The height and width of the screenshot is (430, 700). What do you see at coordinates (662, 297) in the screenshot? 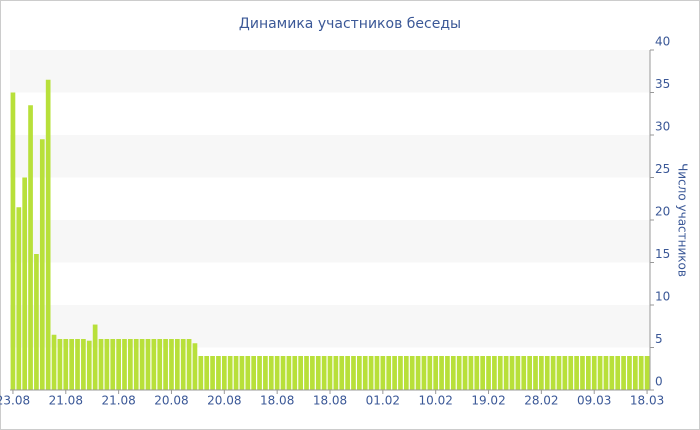
I see `y-tick-label: 10` at bounding box center [662, 297].